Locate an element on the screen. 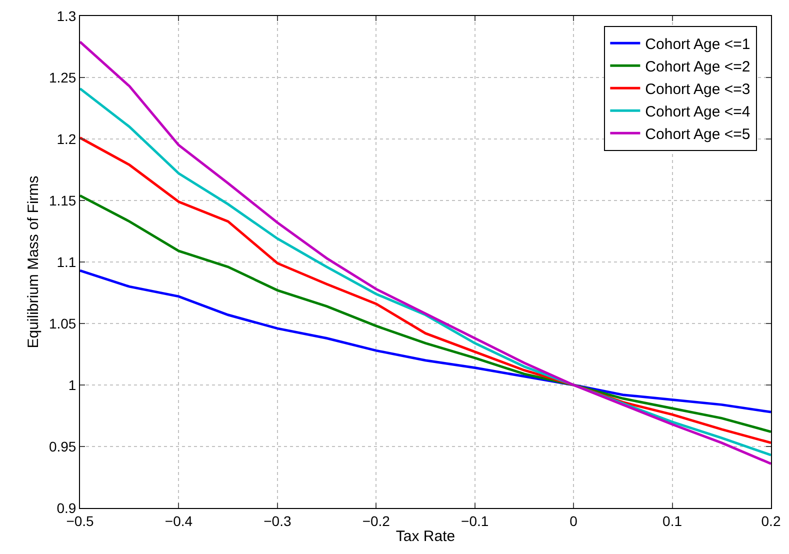  y-tick-label: 1.15 is located at coordinates (62, 200).